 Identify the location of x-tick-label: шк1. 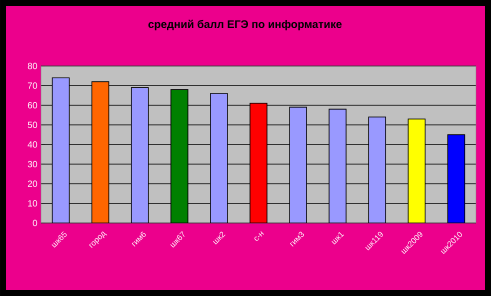
(338, 238).